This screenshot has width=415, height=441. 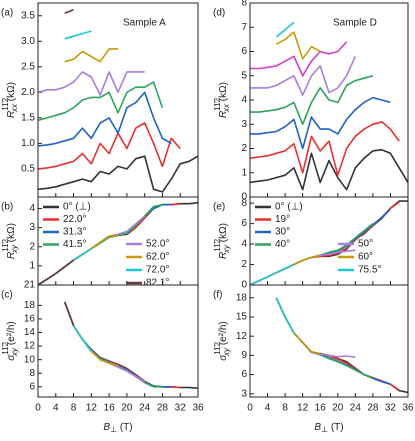 I want to click on x-label-main: B, so click(x=106, y=427).